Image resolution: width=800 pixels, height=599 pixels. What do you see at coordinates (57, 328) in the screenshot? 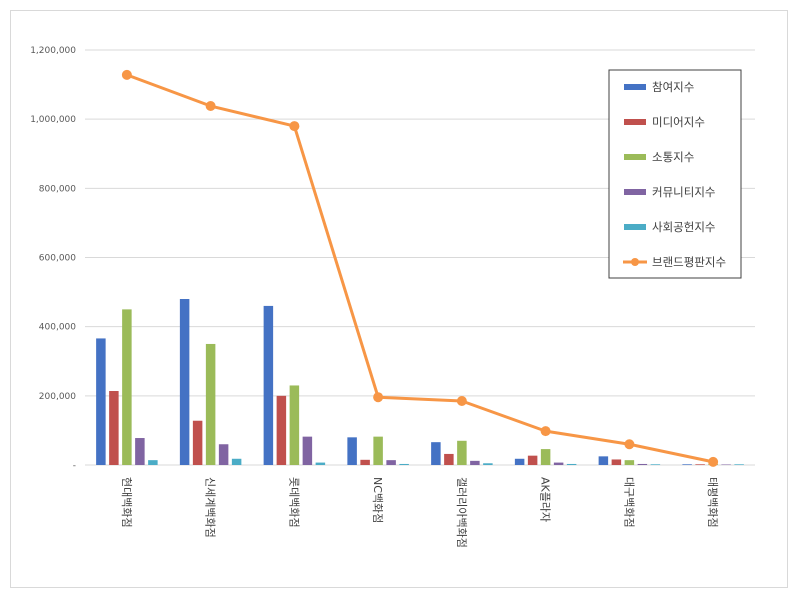
I see `y-tick-label: 400,000` at bounding box center [57, 328].